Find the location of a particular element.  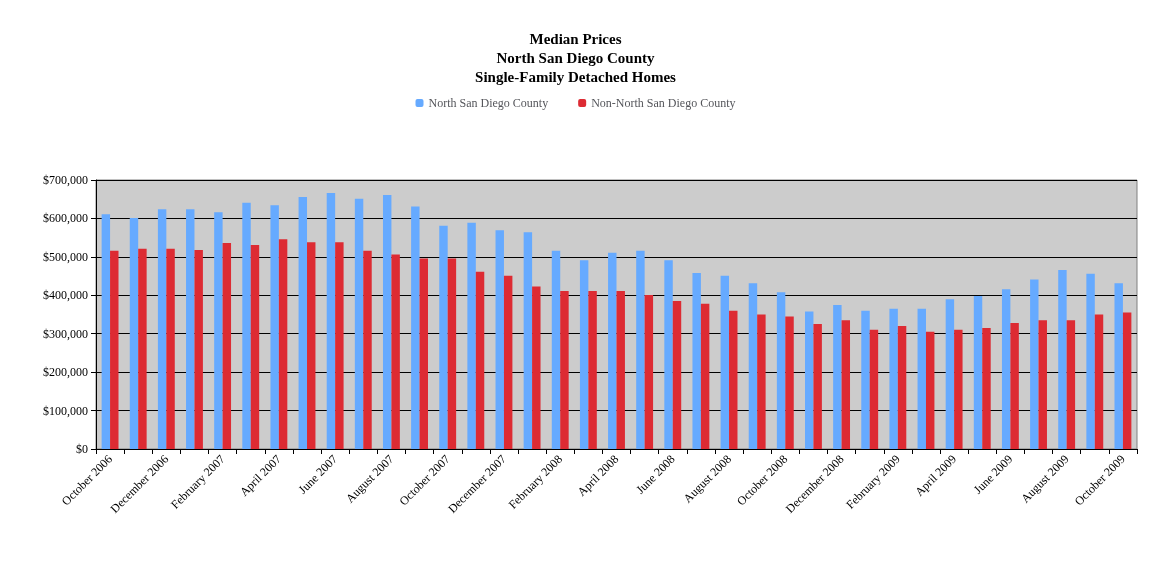

legend-label: Non-North San Diego County is located at coordinates (663, 103).